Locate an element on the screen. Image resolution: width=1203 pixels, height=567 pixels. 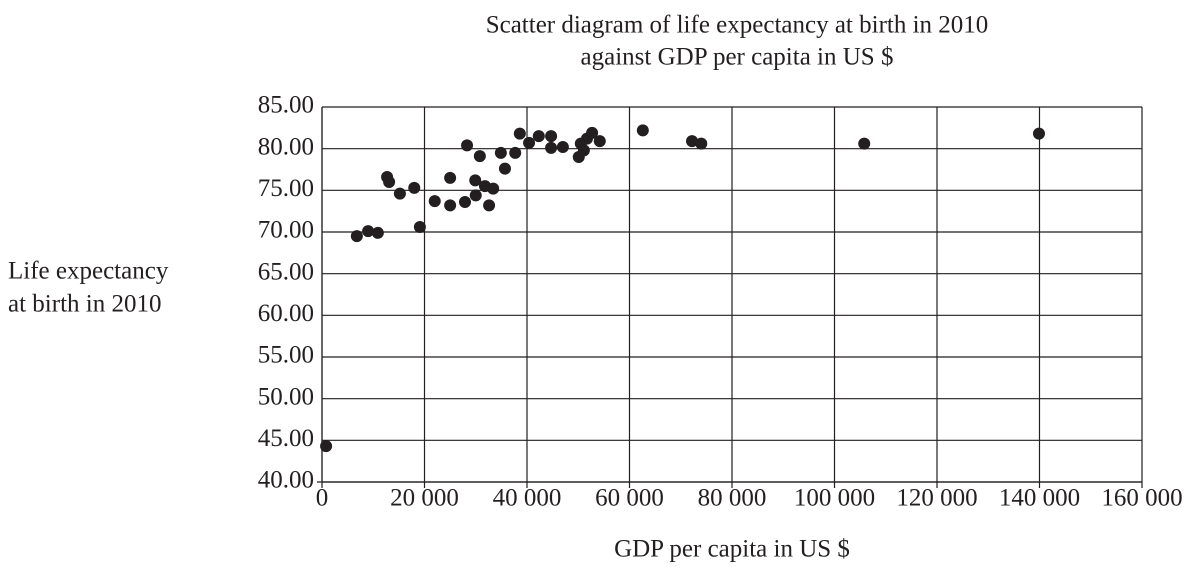
x-tick-label: 60 000 is located at coordinates (629, 498).